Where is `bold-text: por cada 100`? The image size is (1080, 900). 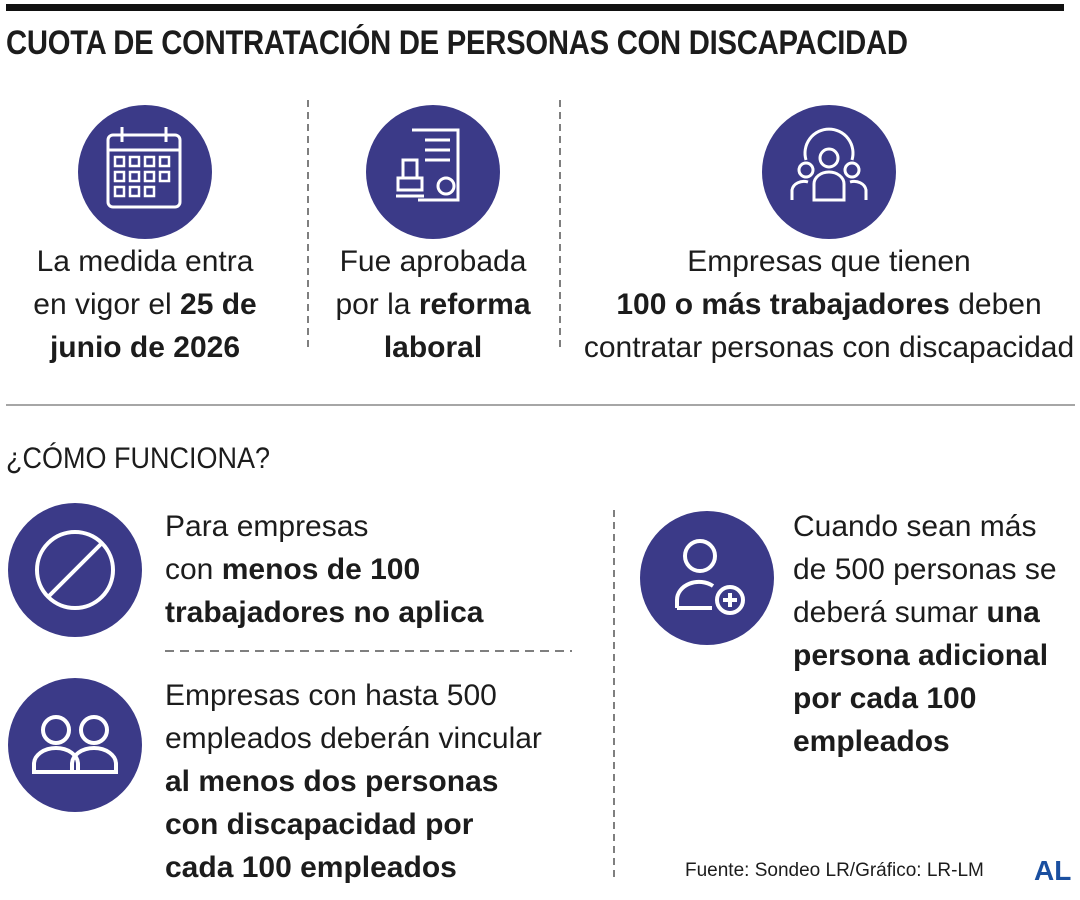 bold-text: por cada 100 is located at coordinates (885, 698).